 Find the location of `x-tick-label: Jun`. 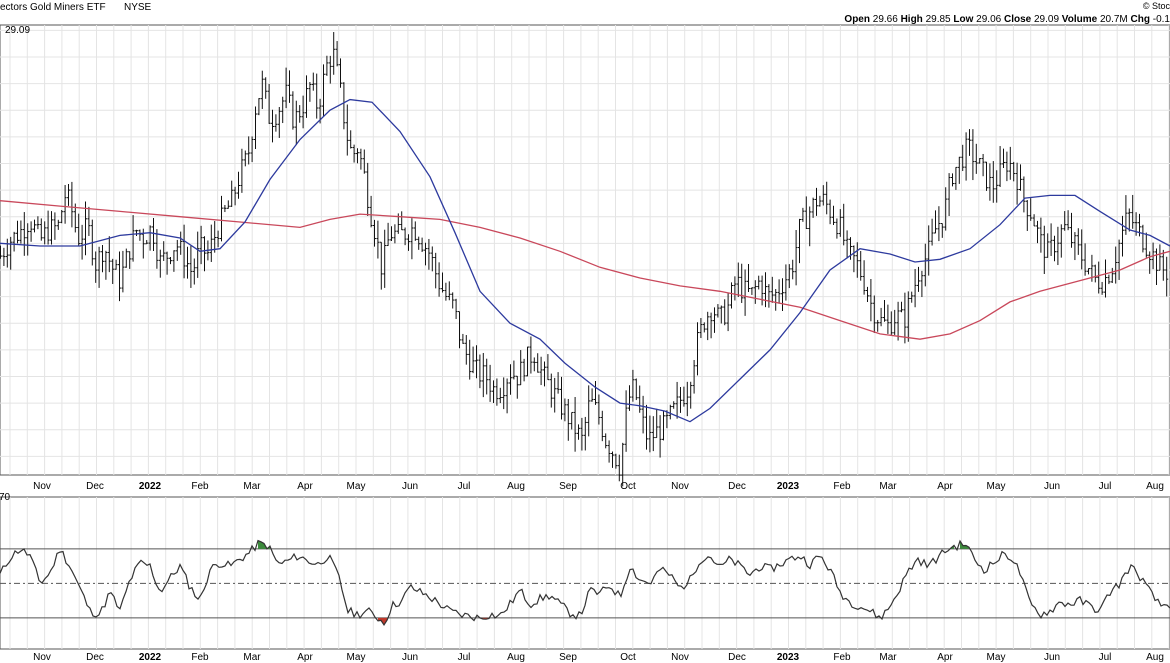

x-tick-label: Jun is located at coordinates (1052, 486).